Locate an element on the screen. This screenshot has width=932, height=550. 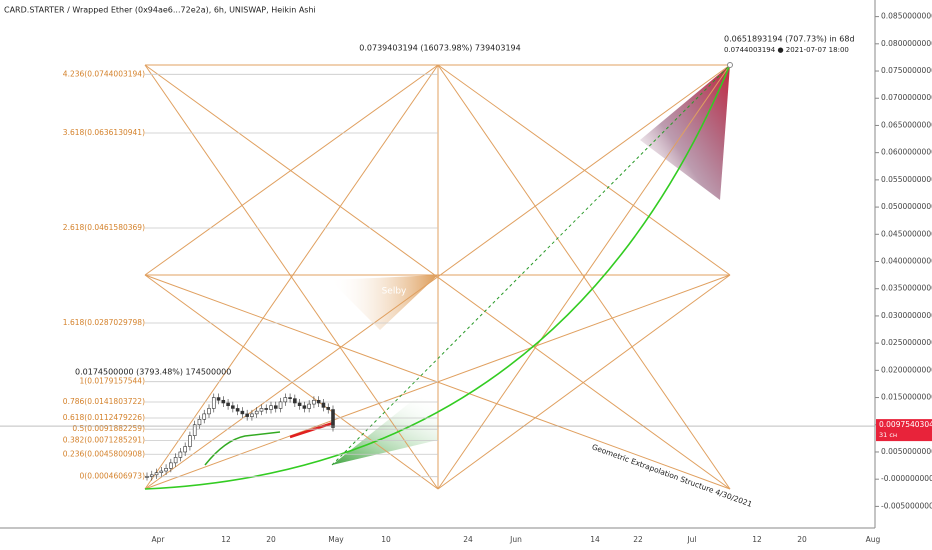
y-tick-label: 0.0450000000 is located at coordinates (906, 233).